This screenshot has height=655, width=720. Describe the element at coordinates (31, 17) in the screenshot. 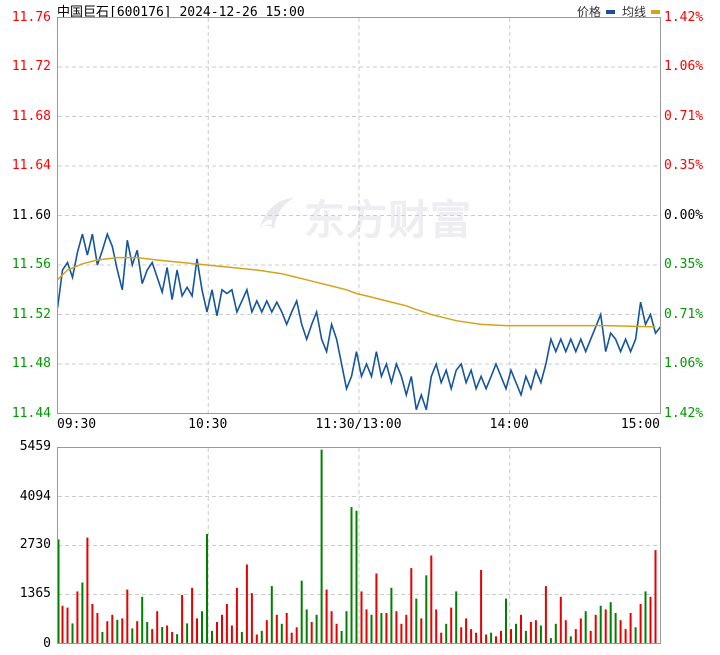

I see `price-tick-label: 11.76` at that location.